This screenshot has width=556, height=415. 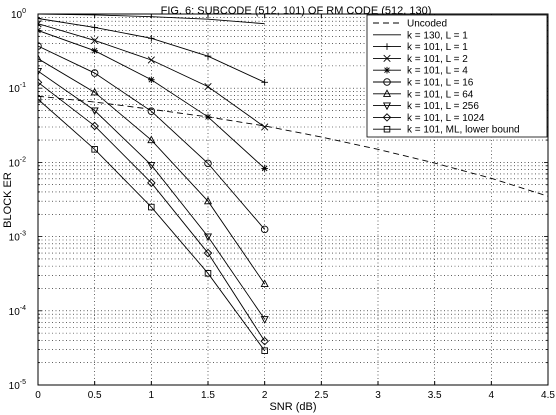 I want to click on legend-entry: k = 101, L = 16, so click(x=423, y=83).